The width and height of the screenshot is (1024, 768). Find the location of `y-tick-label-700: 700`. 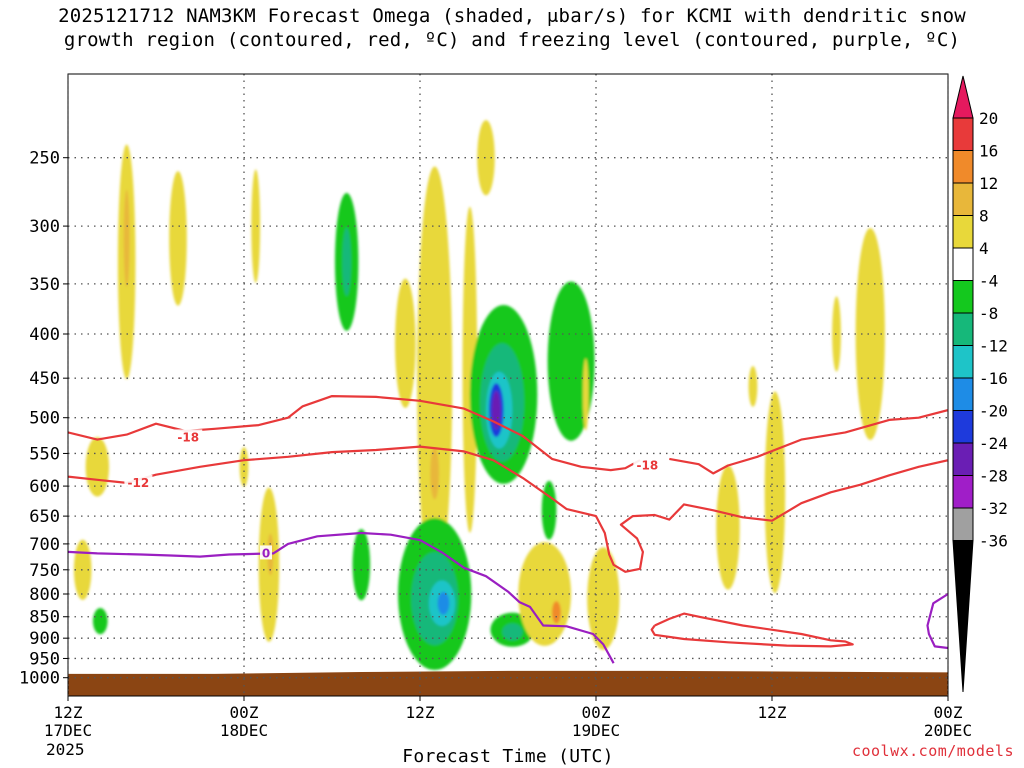

y-tick-label-700: 700 is located at coordinates (44, 545).